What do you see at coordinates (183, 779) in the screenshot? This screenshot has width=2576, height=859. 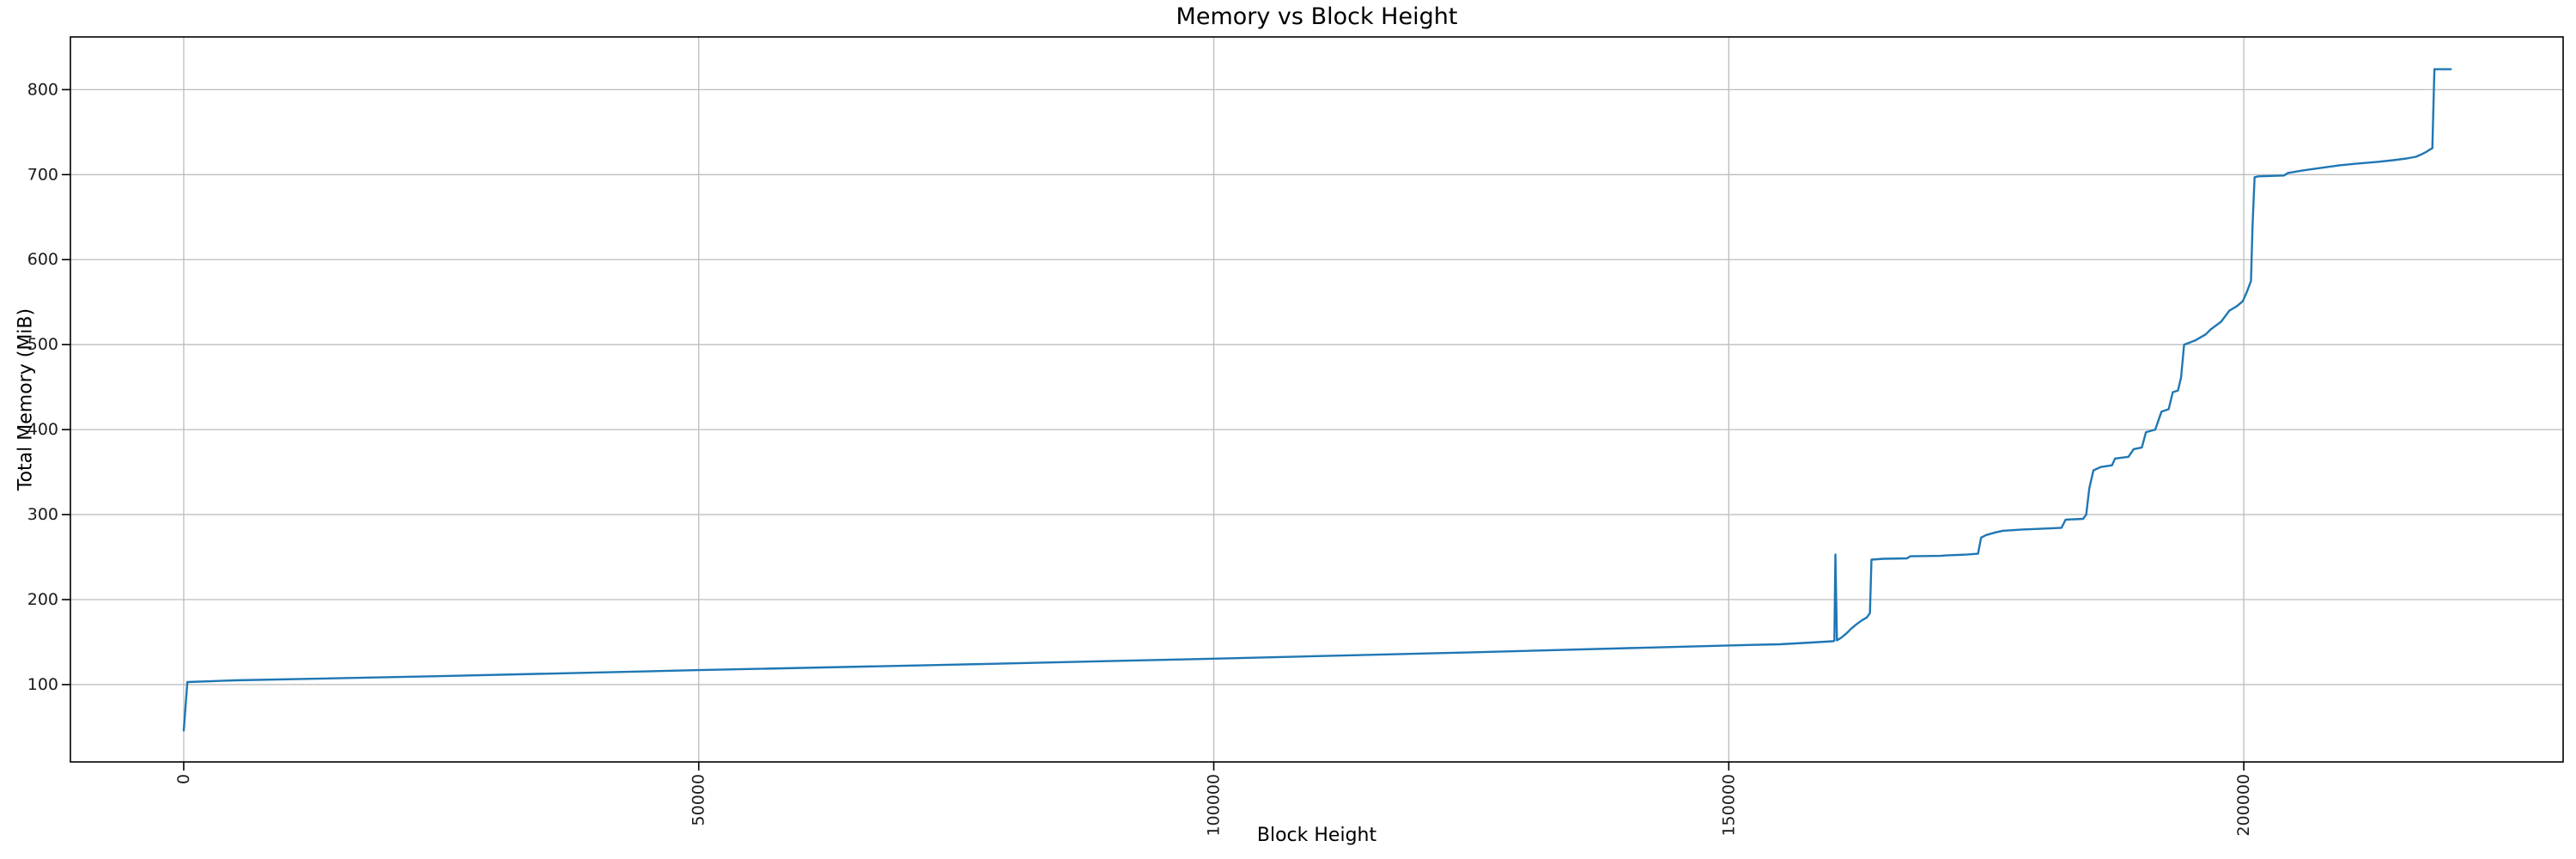 I see `x-tick-label: 0` at bounding box center [183, 779].